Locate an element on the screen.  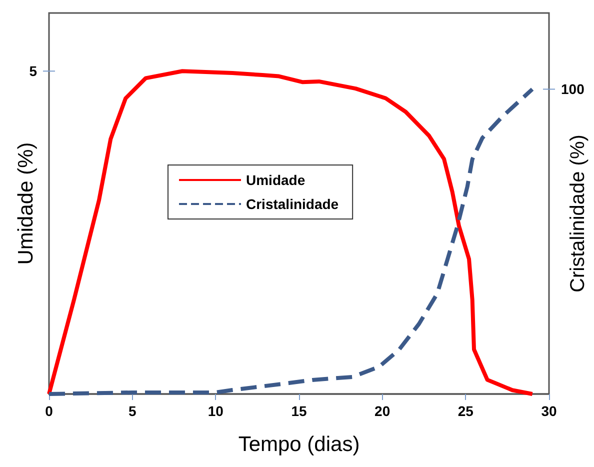
x-axis-title: Tempo (dias) is located at coordinates (299, 444).